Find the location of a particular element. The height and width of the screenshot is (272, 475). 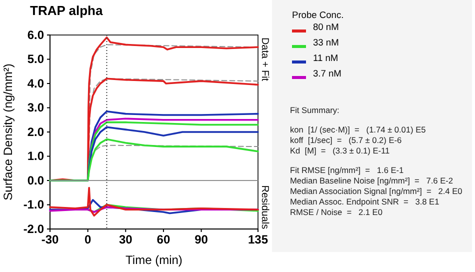

text: Kd [M] = (3.3 ± 0.1) E-11 is located at coordinates (340, 151).